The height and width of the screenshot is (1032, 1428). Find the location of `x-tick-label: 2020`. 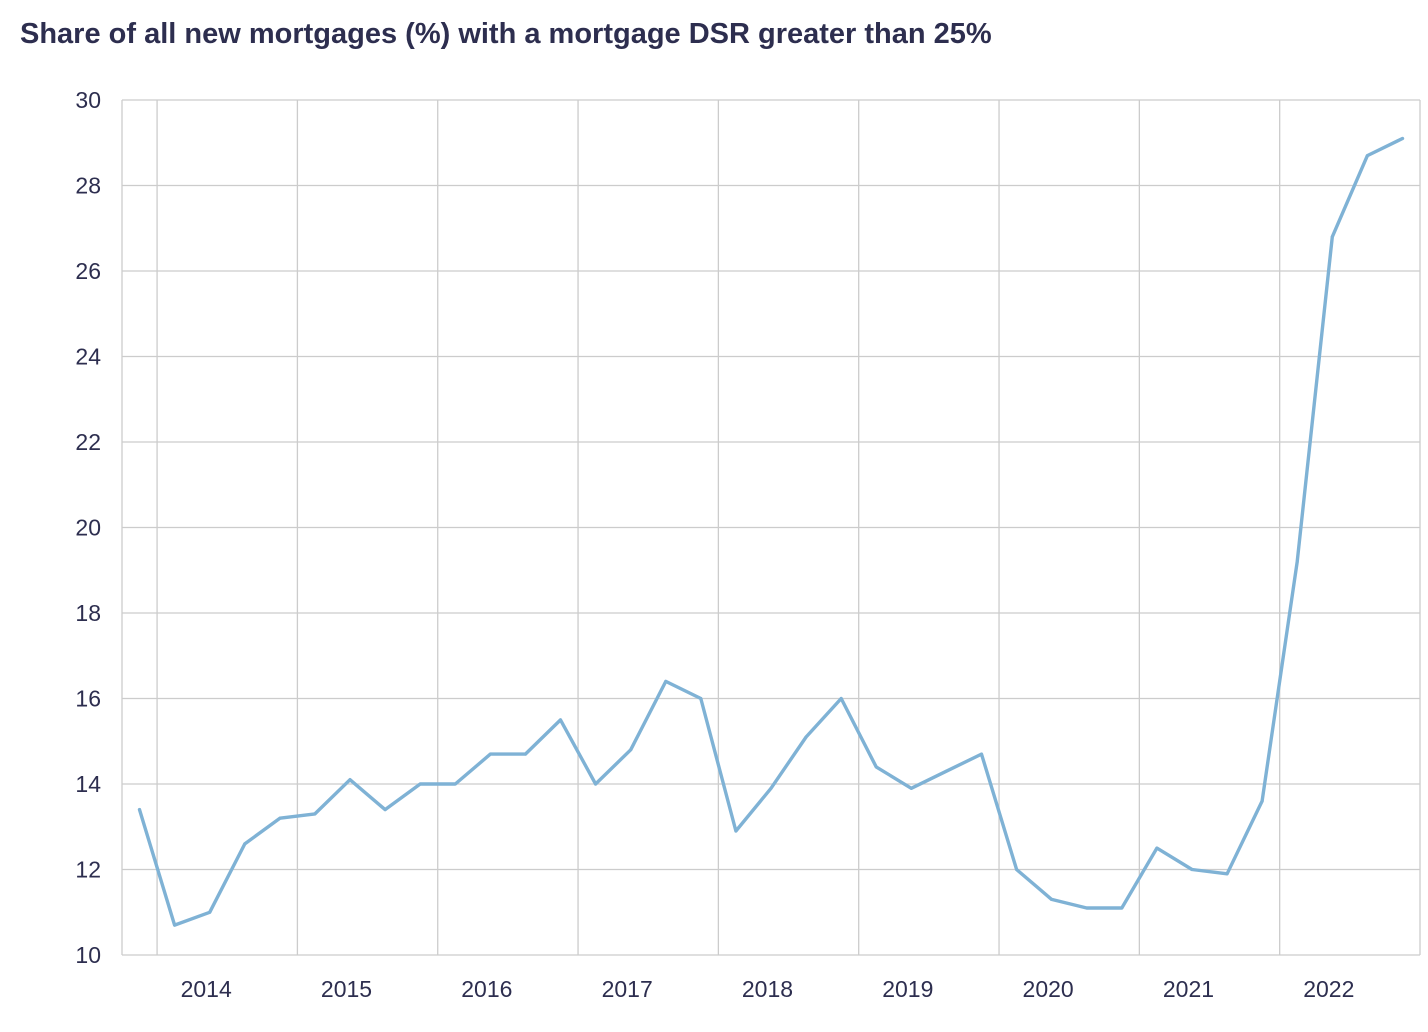

x-tick-label: 2020 is located at coordinates (1048, 989).